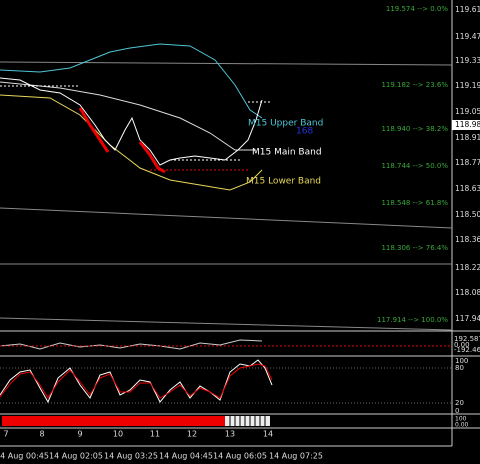  Describe the element at coordinates (230, 434) in the screenshot. I see `day-label: 13` at that location.